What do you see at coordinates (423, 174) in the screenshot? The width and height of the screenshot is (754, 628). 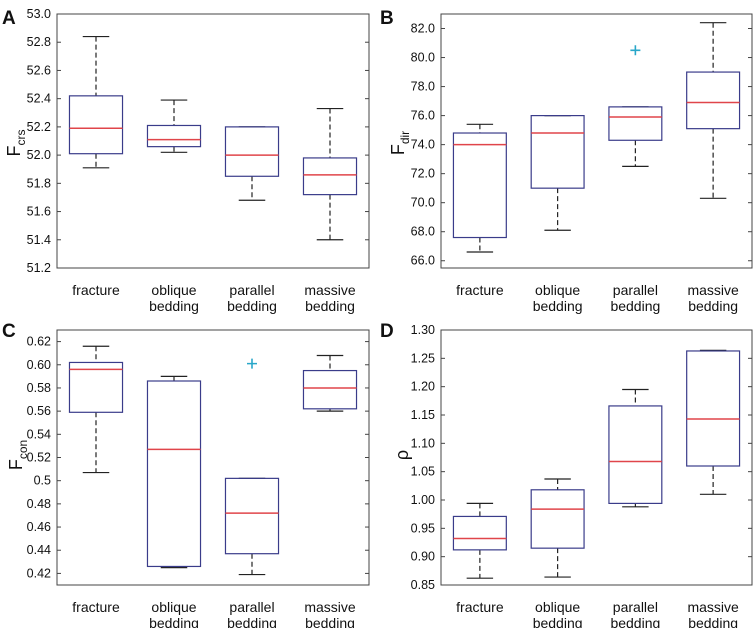 I see `y-tick-label: 72.0` at bounding box center [423, 174].